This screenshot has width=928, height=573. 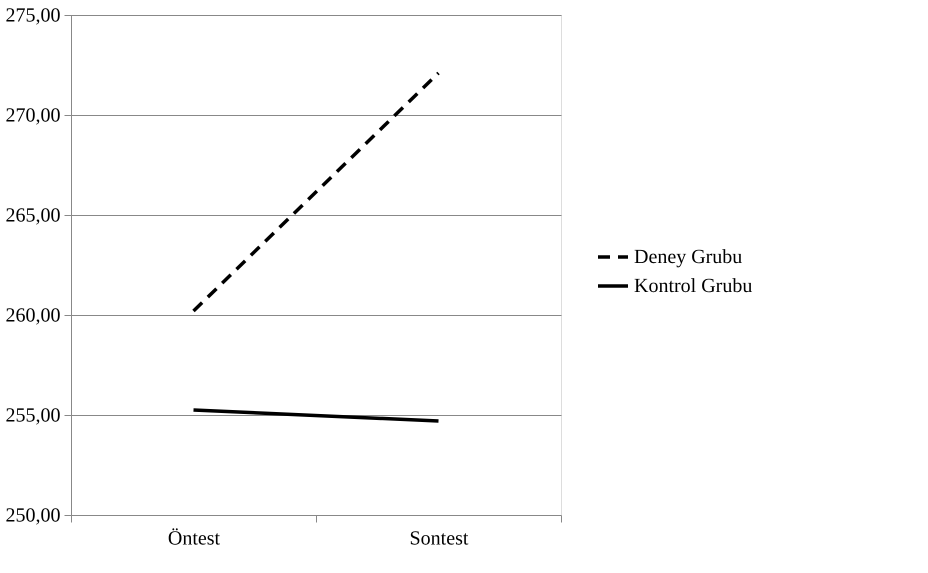 I want to click on y-tick-label: 275,00, so click(x=33, y=15).